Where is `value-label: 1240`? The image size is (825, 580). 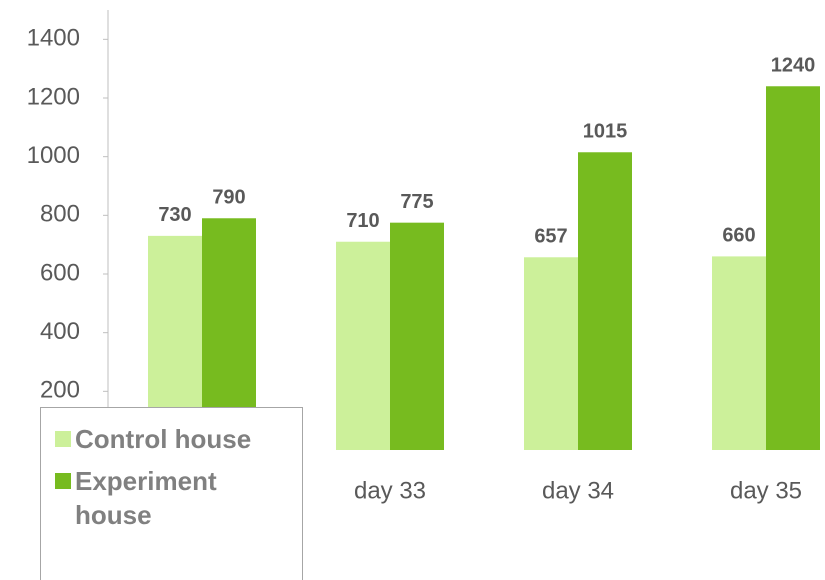 value-label: 1240 is located at coordinates (793, 66).